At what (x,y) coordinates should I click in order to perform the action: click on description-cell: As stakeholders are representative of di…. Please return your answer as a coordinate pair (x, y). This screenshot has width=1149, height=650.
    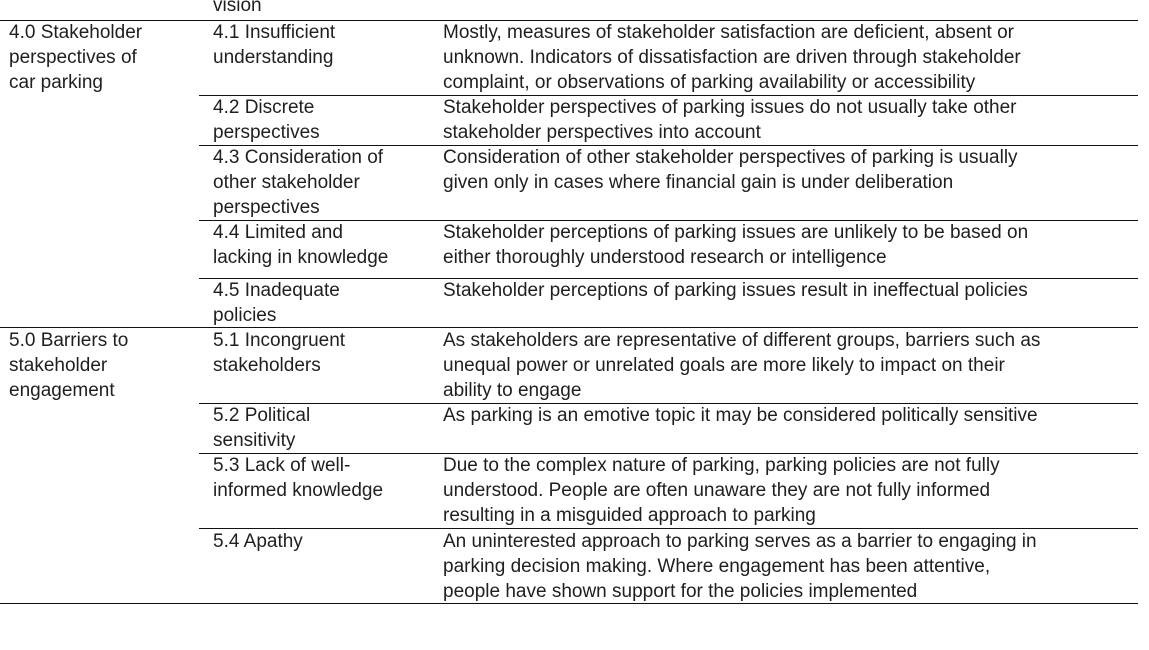
    Looking at the image, I should click on (742, 365).